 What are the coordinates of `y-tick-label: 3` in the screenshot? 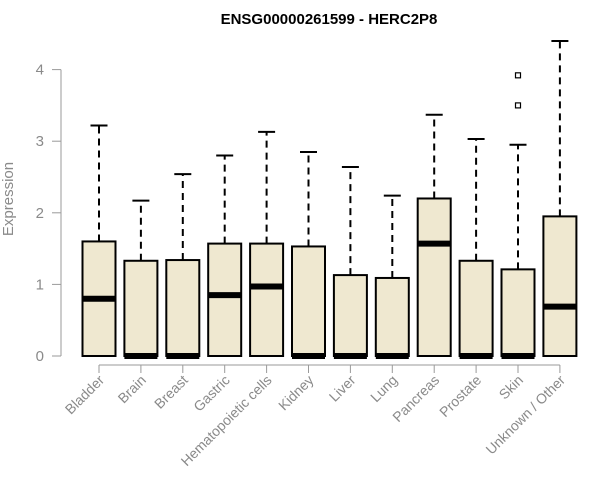 It's located at (40, 141).